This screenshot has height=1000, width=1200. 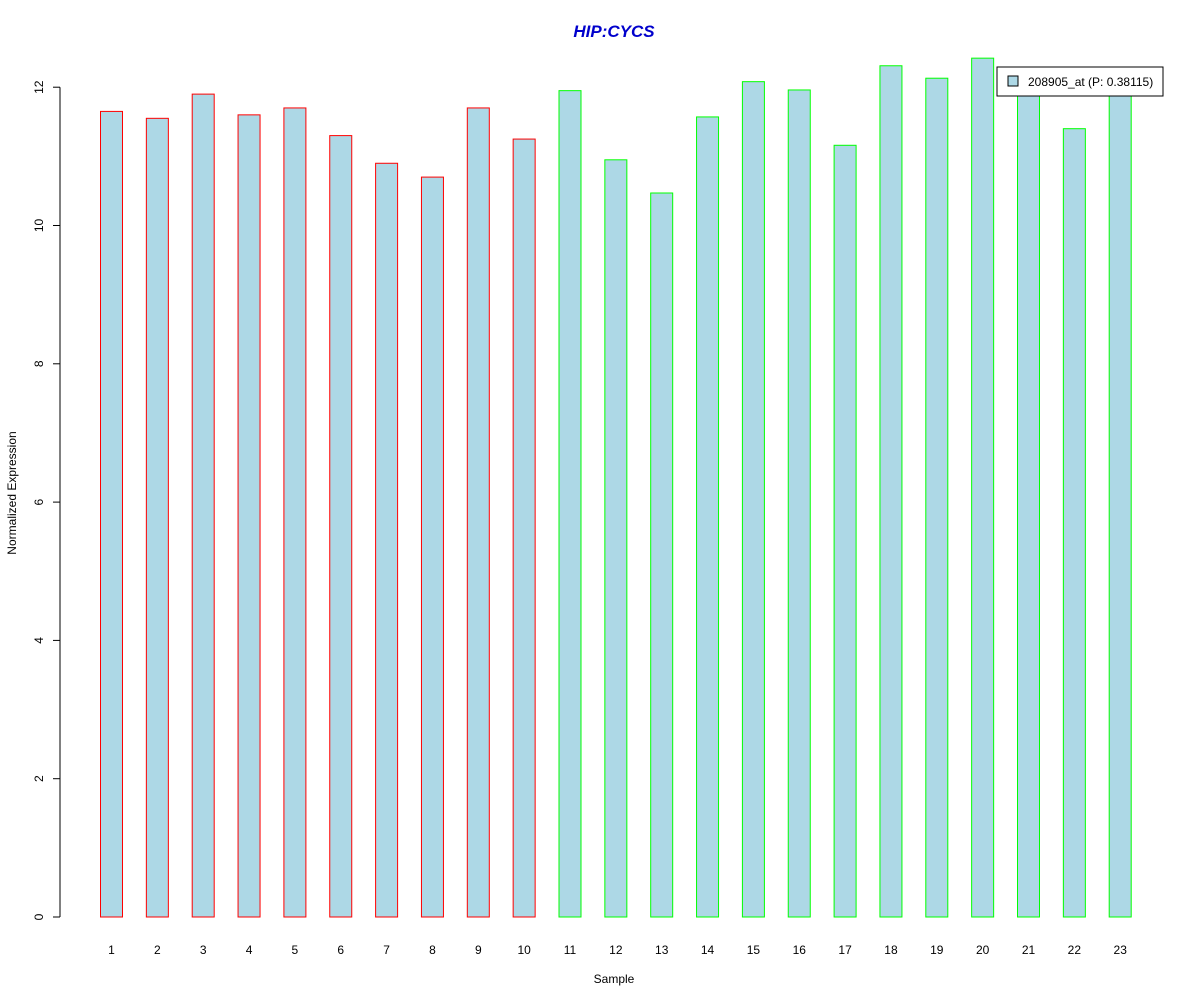 What do you see at coordinates (708, 950) in the screenshot?
I see `x-tick-label: 14` at bounding box center [708, 950].